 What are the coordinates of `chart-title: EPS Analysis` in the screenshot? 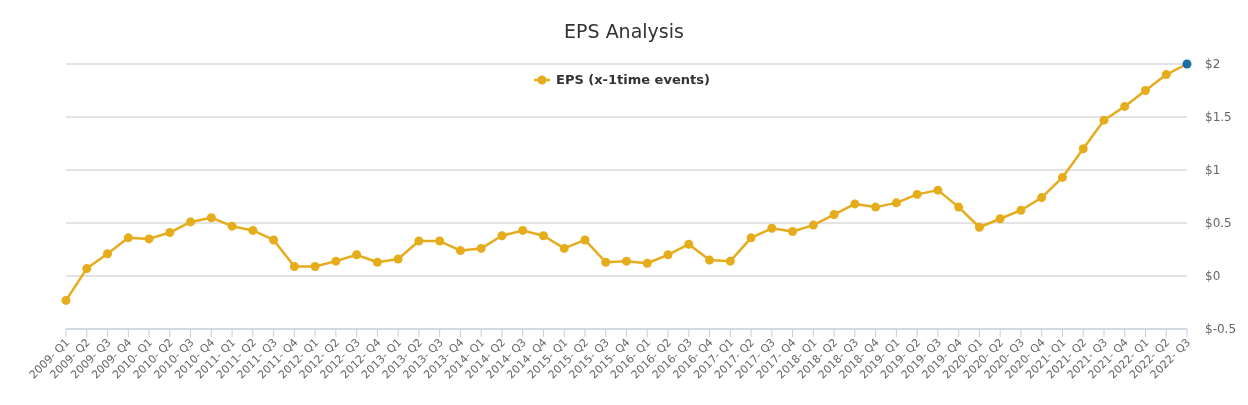 It's located at (624, 31).